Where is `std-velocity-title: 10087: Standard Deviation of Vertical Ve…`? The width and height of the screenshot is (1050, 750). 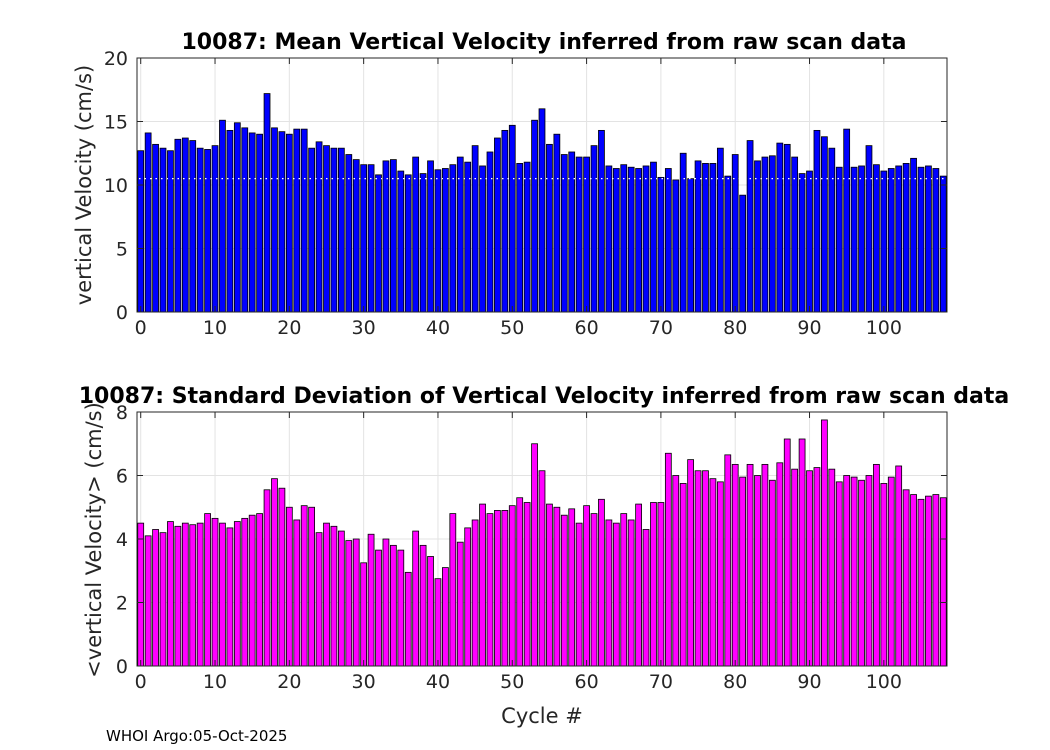 std-velocity-title: 10087: Standard Deviation of Vertical Ve… is located at coordinates (544, 396).